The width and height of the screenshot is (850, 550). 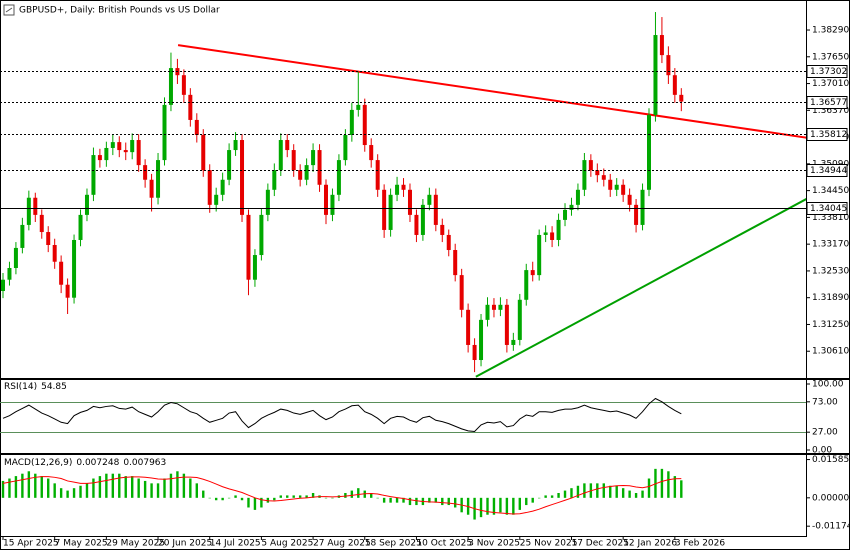 I want to click on y-tick-label: 1.37010, so click(x=830, y=84).